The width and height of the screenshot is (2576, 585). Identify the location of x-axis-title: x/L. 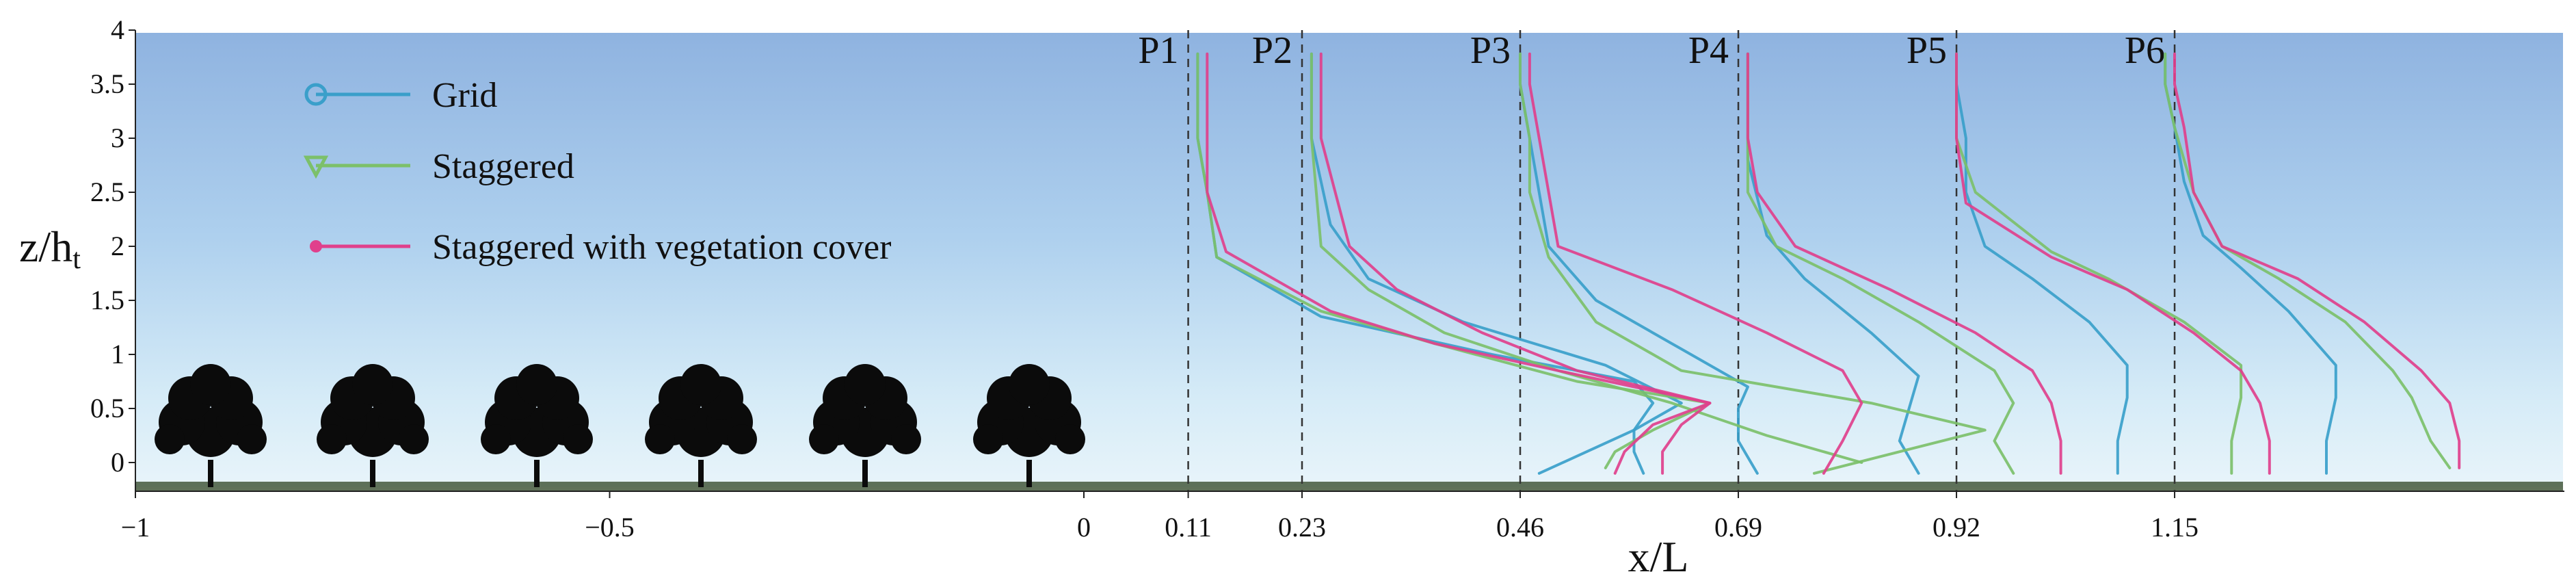
(1658, 556).